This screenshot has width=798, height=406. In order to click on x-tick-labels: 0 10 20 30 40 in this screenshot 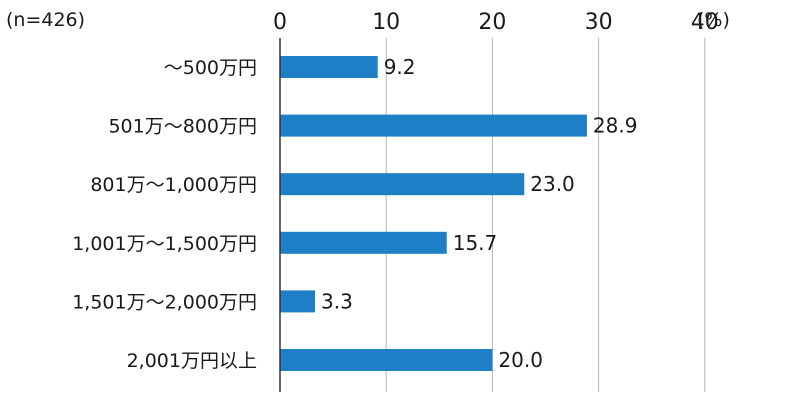, I will do `click(496, 22)`.